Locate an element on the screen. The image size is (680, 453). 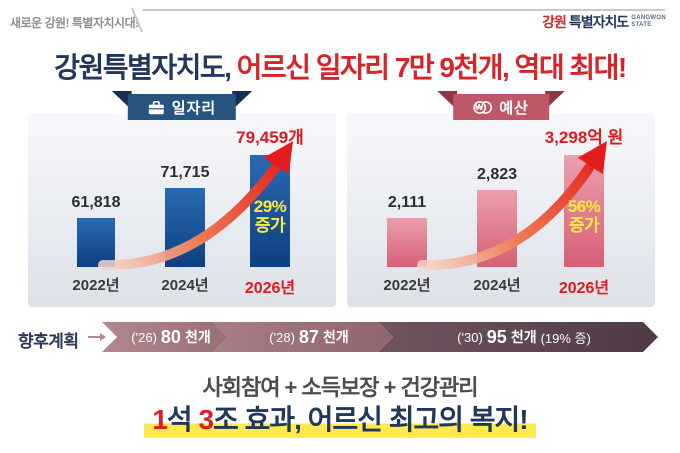
page-title: 강원특별자치도, 어르신 일자리 7만 9천개, 역대 최대! is located at coordinates (340, 66).